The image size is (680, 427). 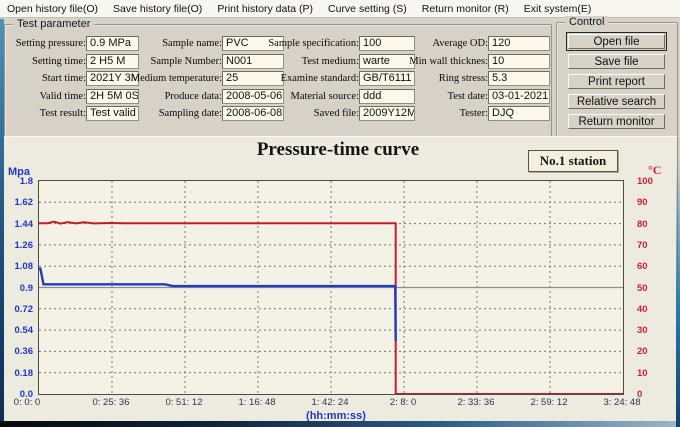 What do you see at coordinates (184, 402) in the screenshot?
I see `x-tick: 0: 51: 12` at bounding box center [184, 402].